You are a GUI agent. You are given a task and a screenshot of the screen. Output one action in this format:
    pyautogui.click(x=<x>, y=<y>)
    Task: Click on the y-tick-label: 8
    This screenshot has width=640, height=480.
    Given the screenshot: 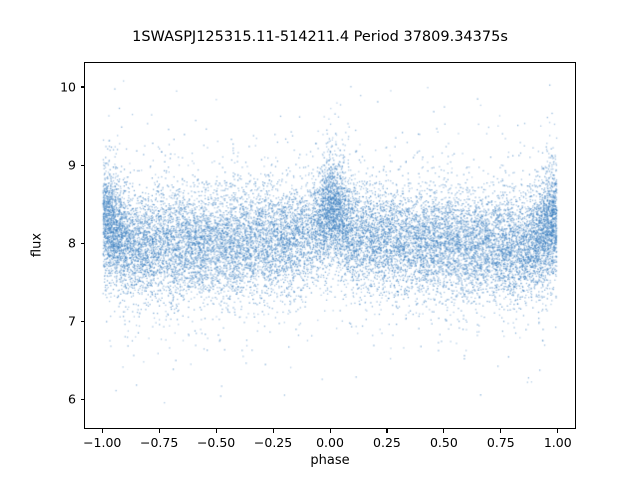 What is the action you would take?
    pyautogui.click(x=72, y=243)
    